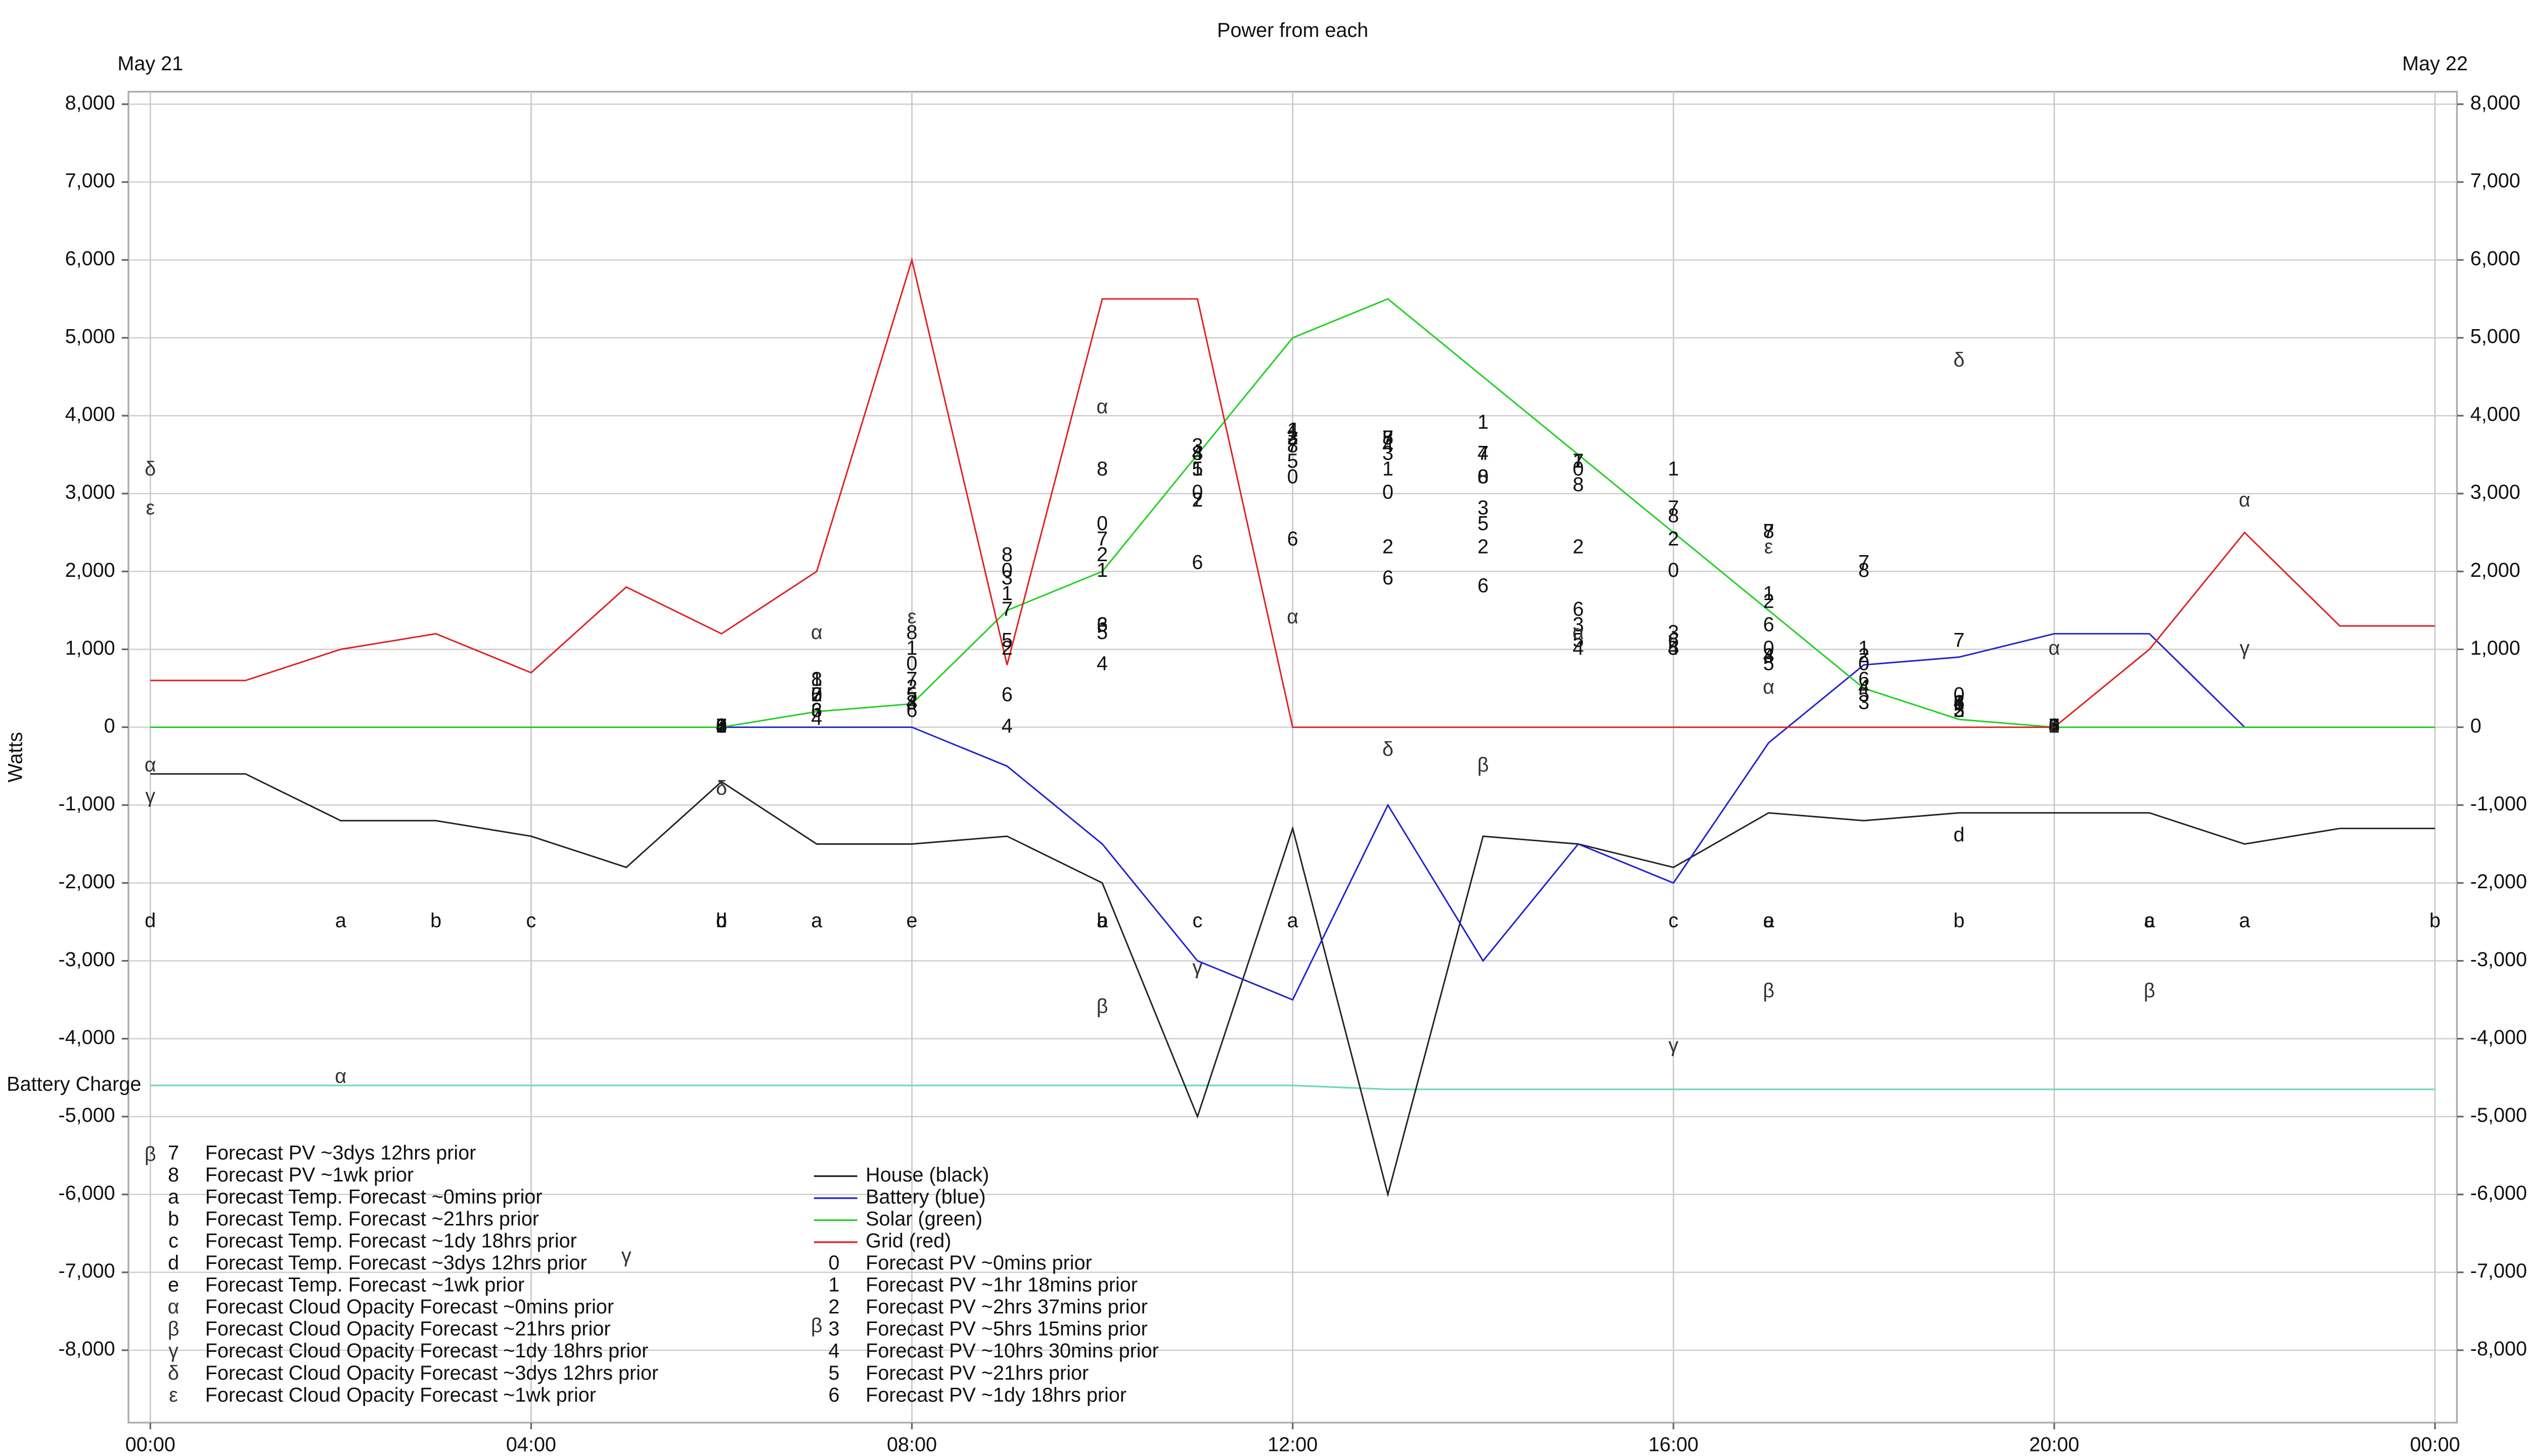 The height and width of the screenshot is (1456, 2528). I want to click on forecast-marker: e, so click(1769, 920).